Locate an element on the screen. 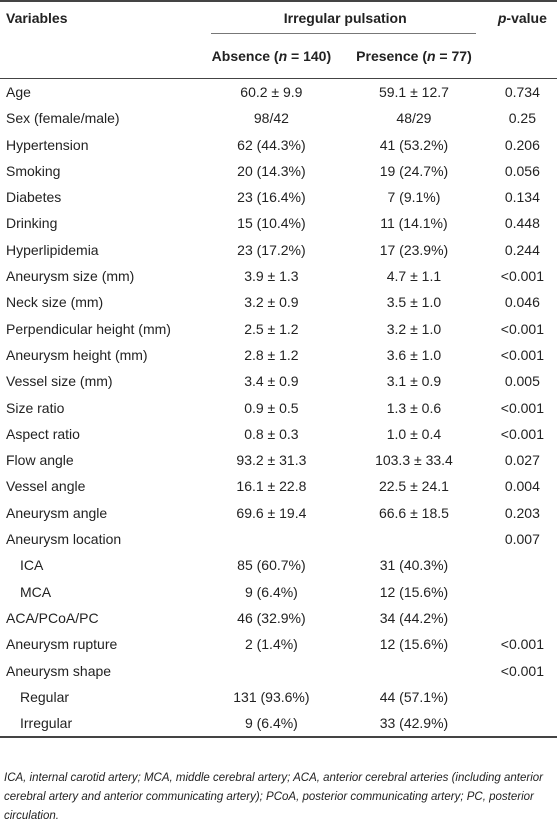  row-label: Neck size (mm) is located at coordinates (55, 302).